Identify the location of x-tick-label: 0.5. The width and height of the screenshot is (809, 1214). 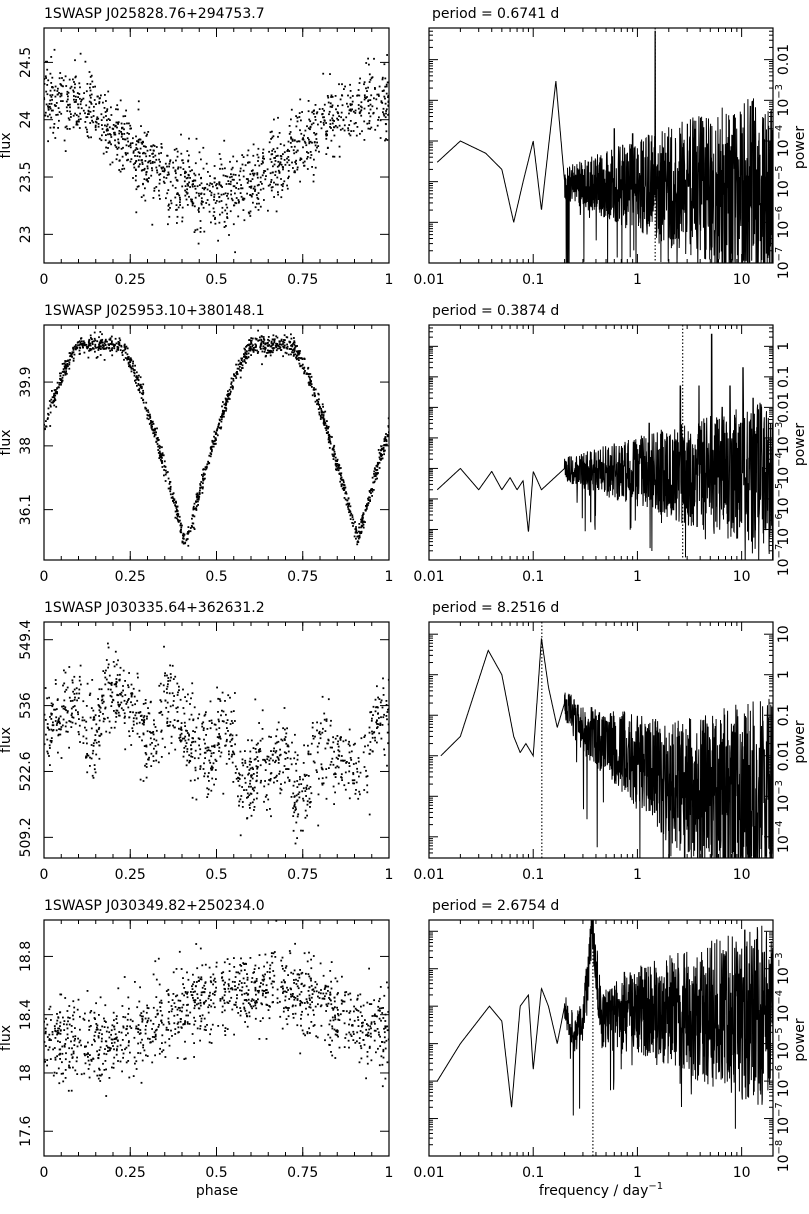
(216, 577).